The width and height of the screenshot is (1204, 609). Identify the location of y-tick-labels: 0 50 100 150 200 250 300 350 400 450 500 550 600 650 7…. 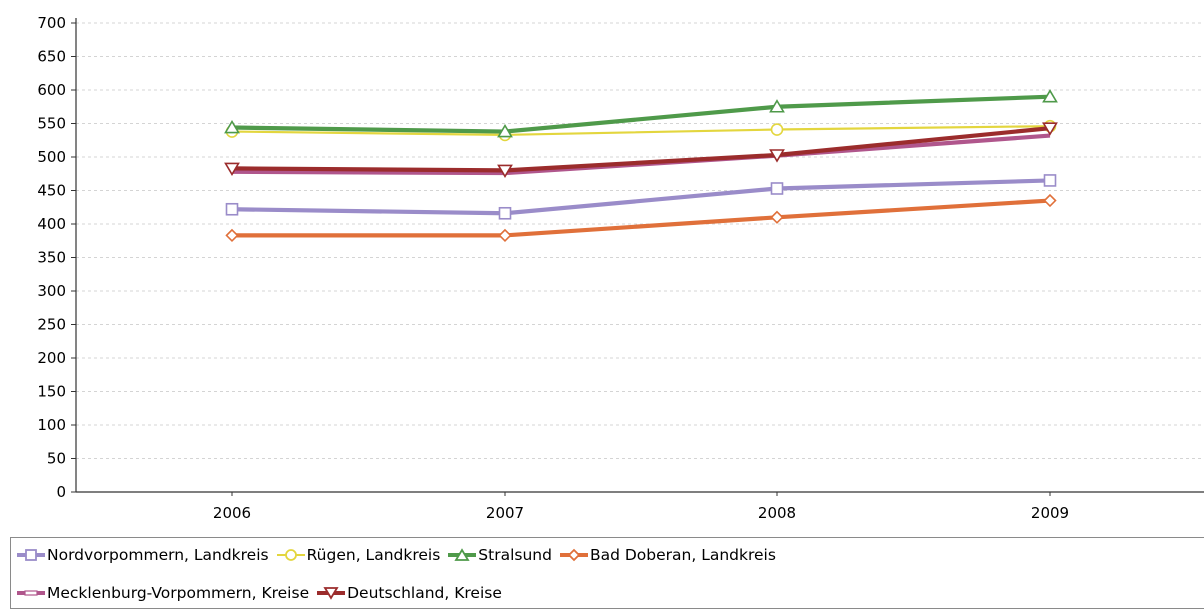
(51, 257).